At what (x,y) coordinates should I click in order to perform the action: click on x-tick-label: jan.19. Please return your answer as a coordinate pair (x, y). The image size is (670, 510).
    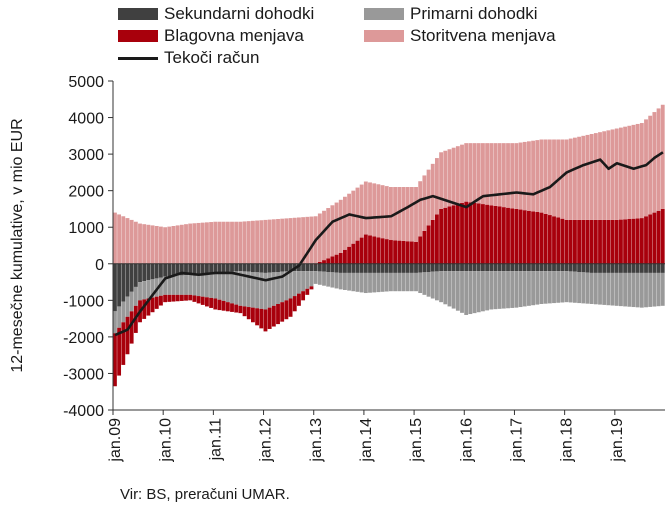
    Looking at the image, I should click on (617, 440).